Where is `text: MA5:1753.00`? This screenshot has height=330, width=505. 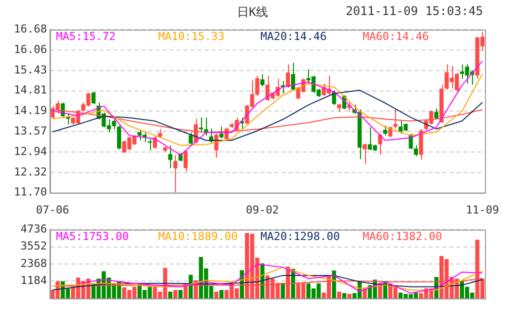 text: MA5:1753.00 is located at coordinates (92, 236).